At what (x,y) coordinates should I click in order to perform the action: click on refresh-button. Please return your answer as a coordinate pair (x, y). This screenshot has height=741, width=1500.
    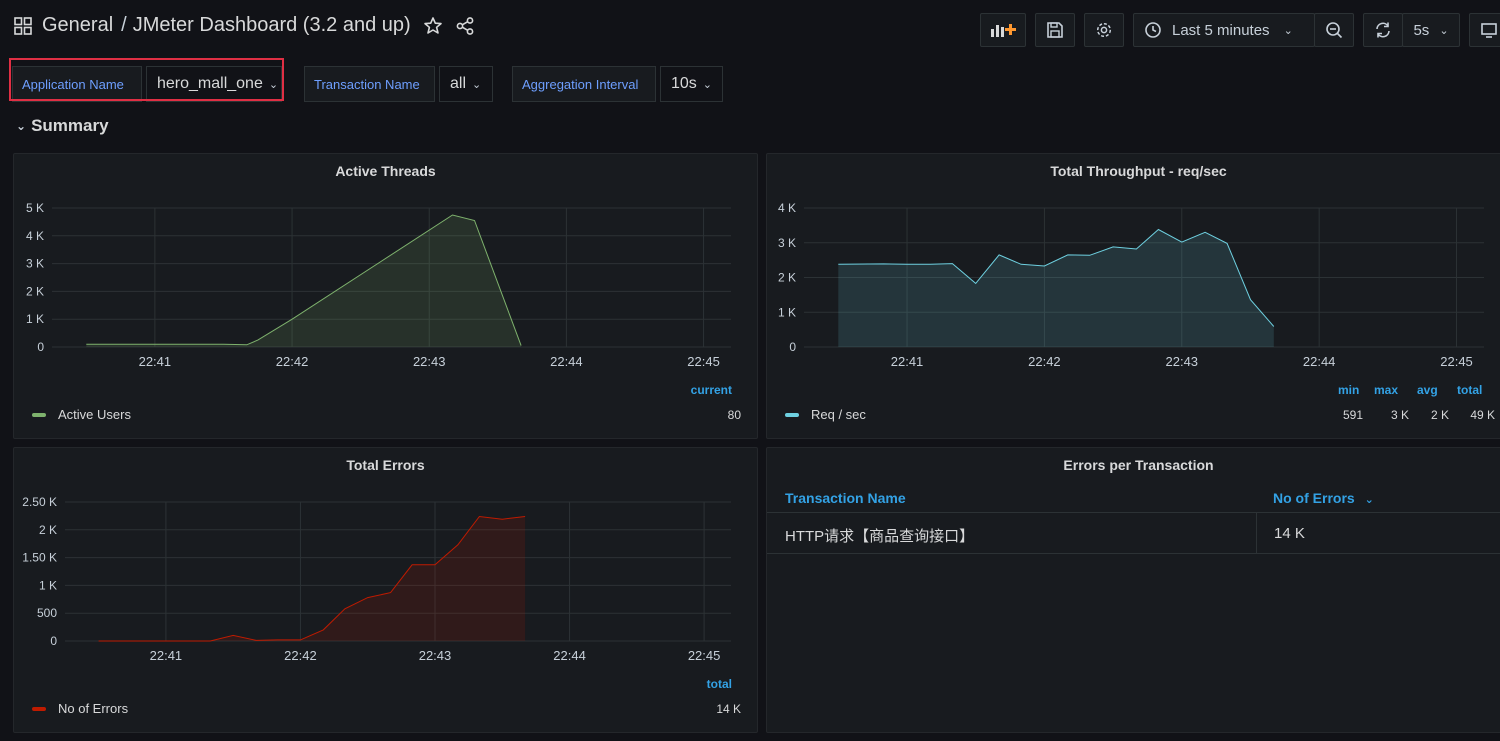
    Looking at the image, I should click on (1383, 30).